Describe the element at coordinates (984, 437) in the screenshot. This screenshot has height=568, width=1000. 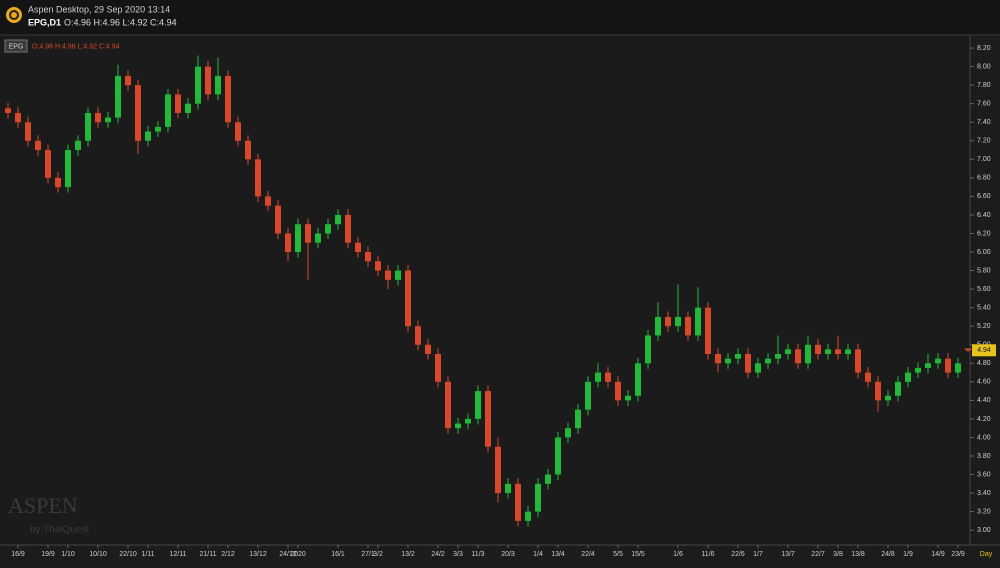
I see `y-tick-label: 4.00` at that location.